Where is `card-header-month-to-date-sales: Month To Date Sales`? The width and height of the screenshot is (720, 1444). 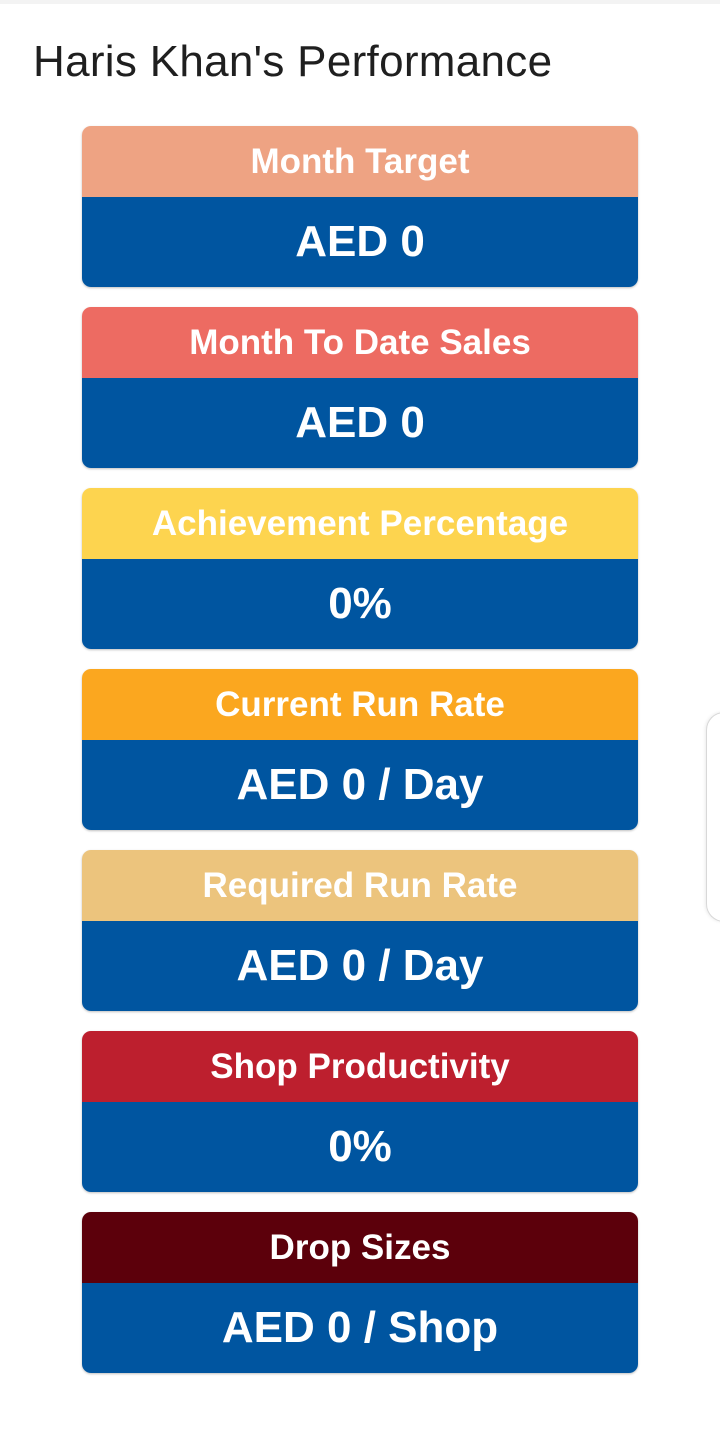
card-header-month-to-date-sales: Month To Date Sales is located at coordinates (360, 342).